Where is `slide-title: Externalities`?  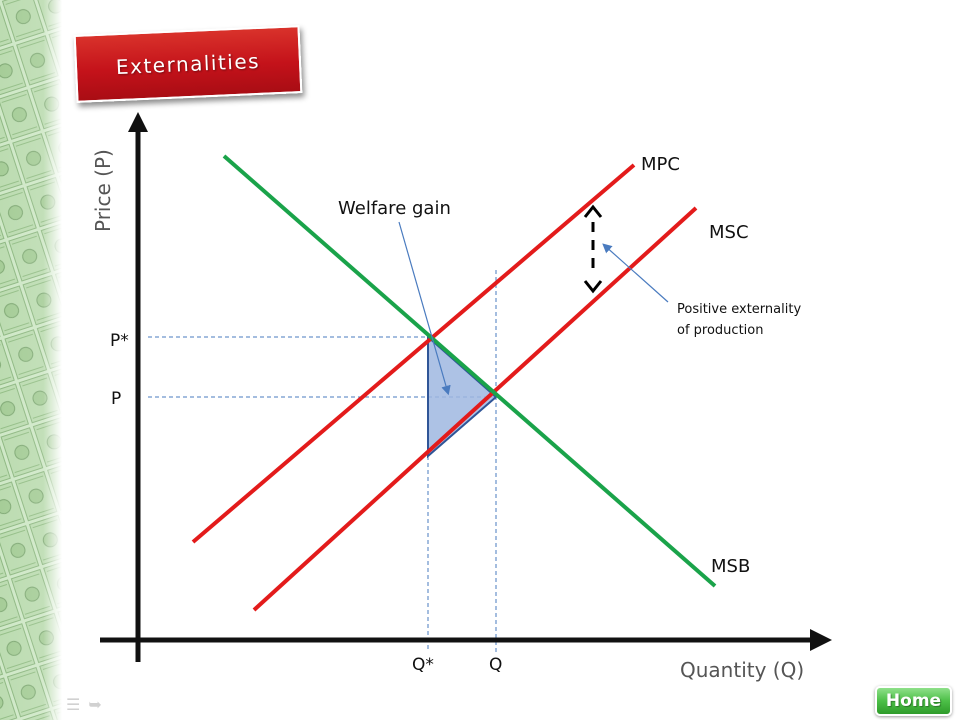
slide-title: Externalities is located at coordinates (188, 64).